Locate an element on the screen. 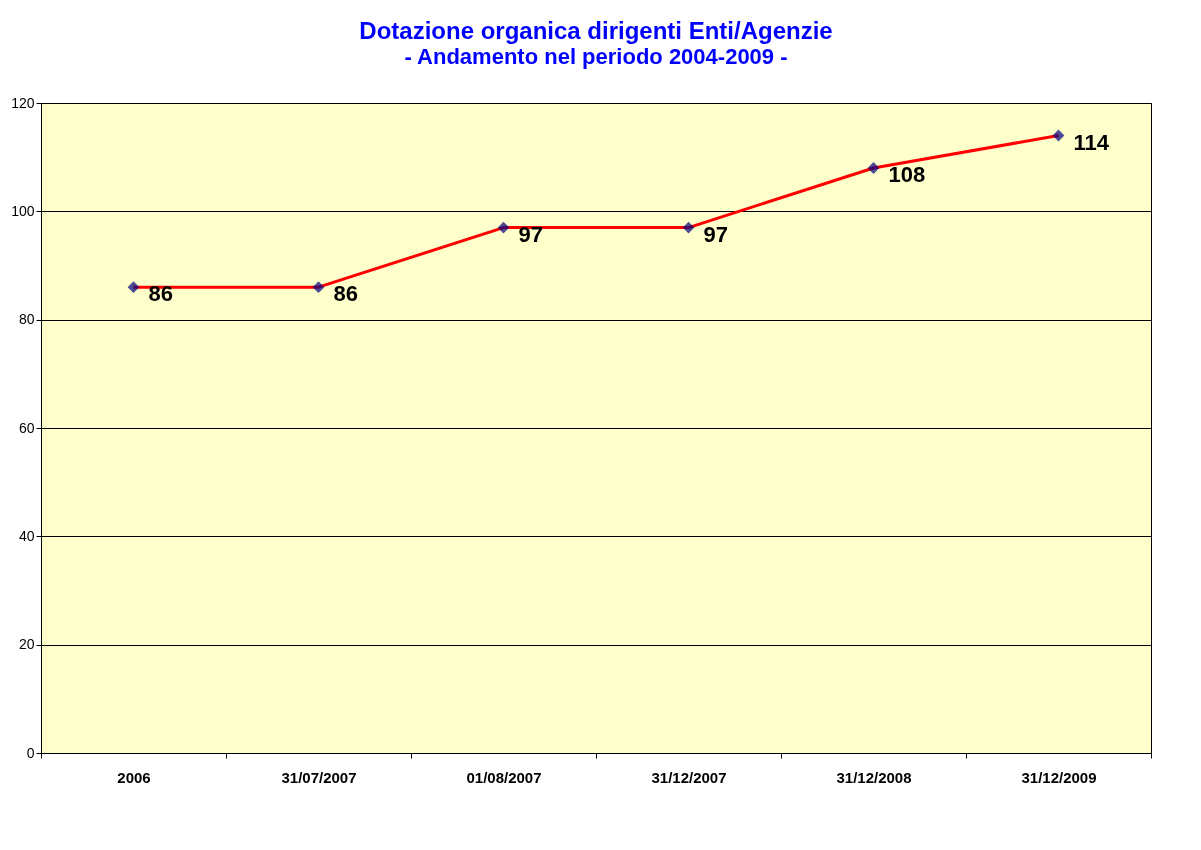 The image size is (1201, 850). y-tick-label: 100 is located at coordinates (23, 210).